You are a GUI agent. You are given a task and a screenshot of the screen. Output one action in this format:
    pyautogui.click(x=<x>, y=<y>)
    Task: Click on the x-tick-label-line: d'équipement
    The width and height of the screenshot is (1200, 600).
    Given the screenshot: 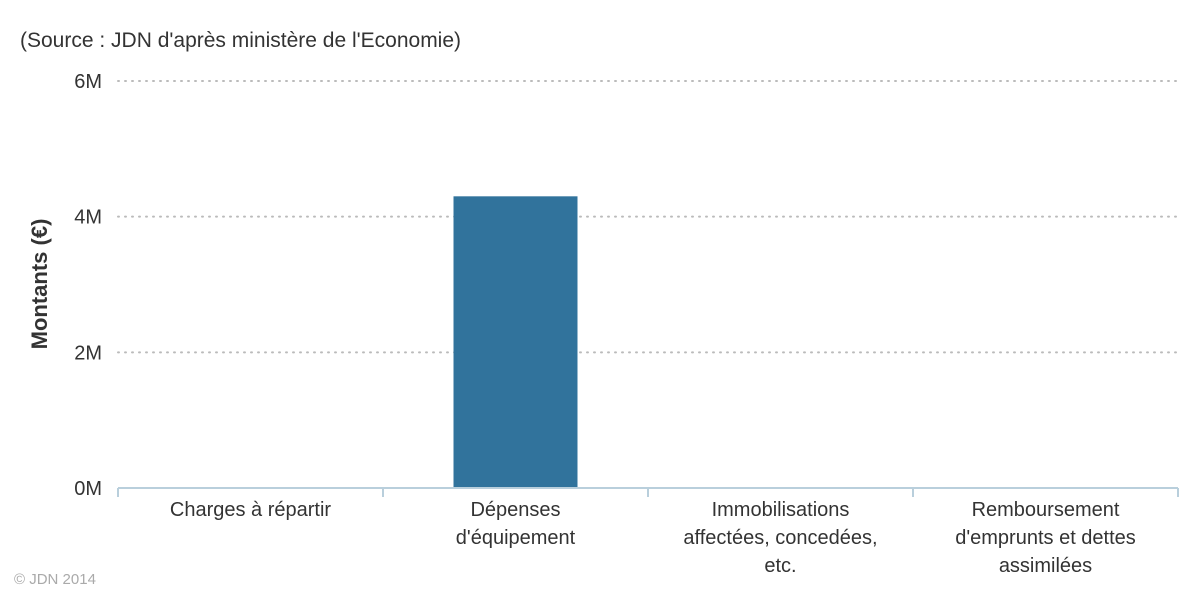 What is the action you would take?
    pyautogui.click(x=516, y=538)
    